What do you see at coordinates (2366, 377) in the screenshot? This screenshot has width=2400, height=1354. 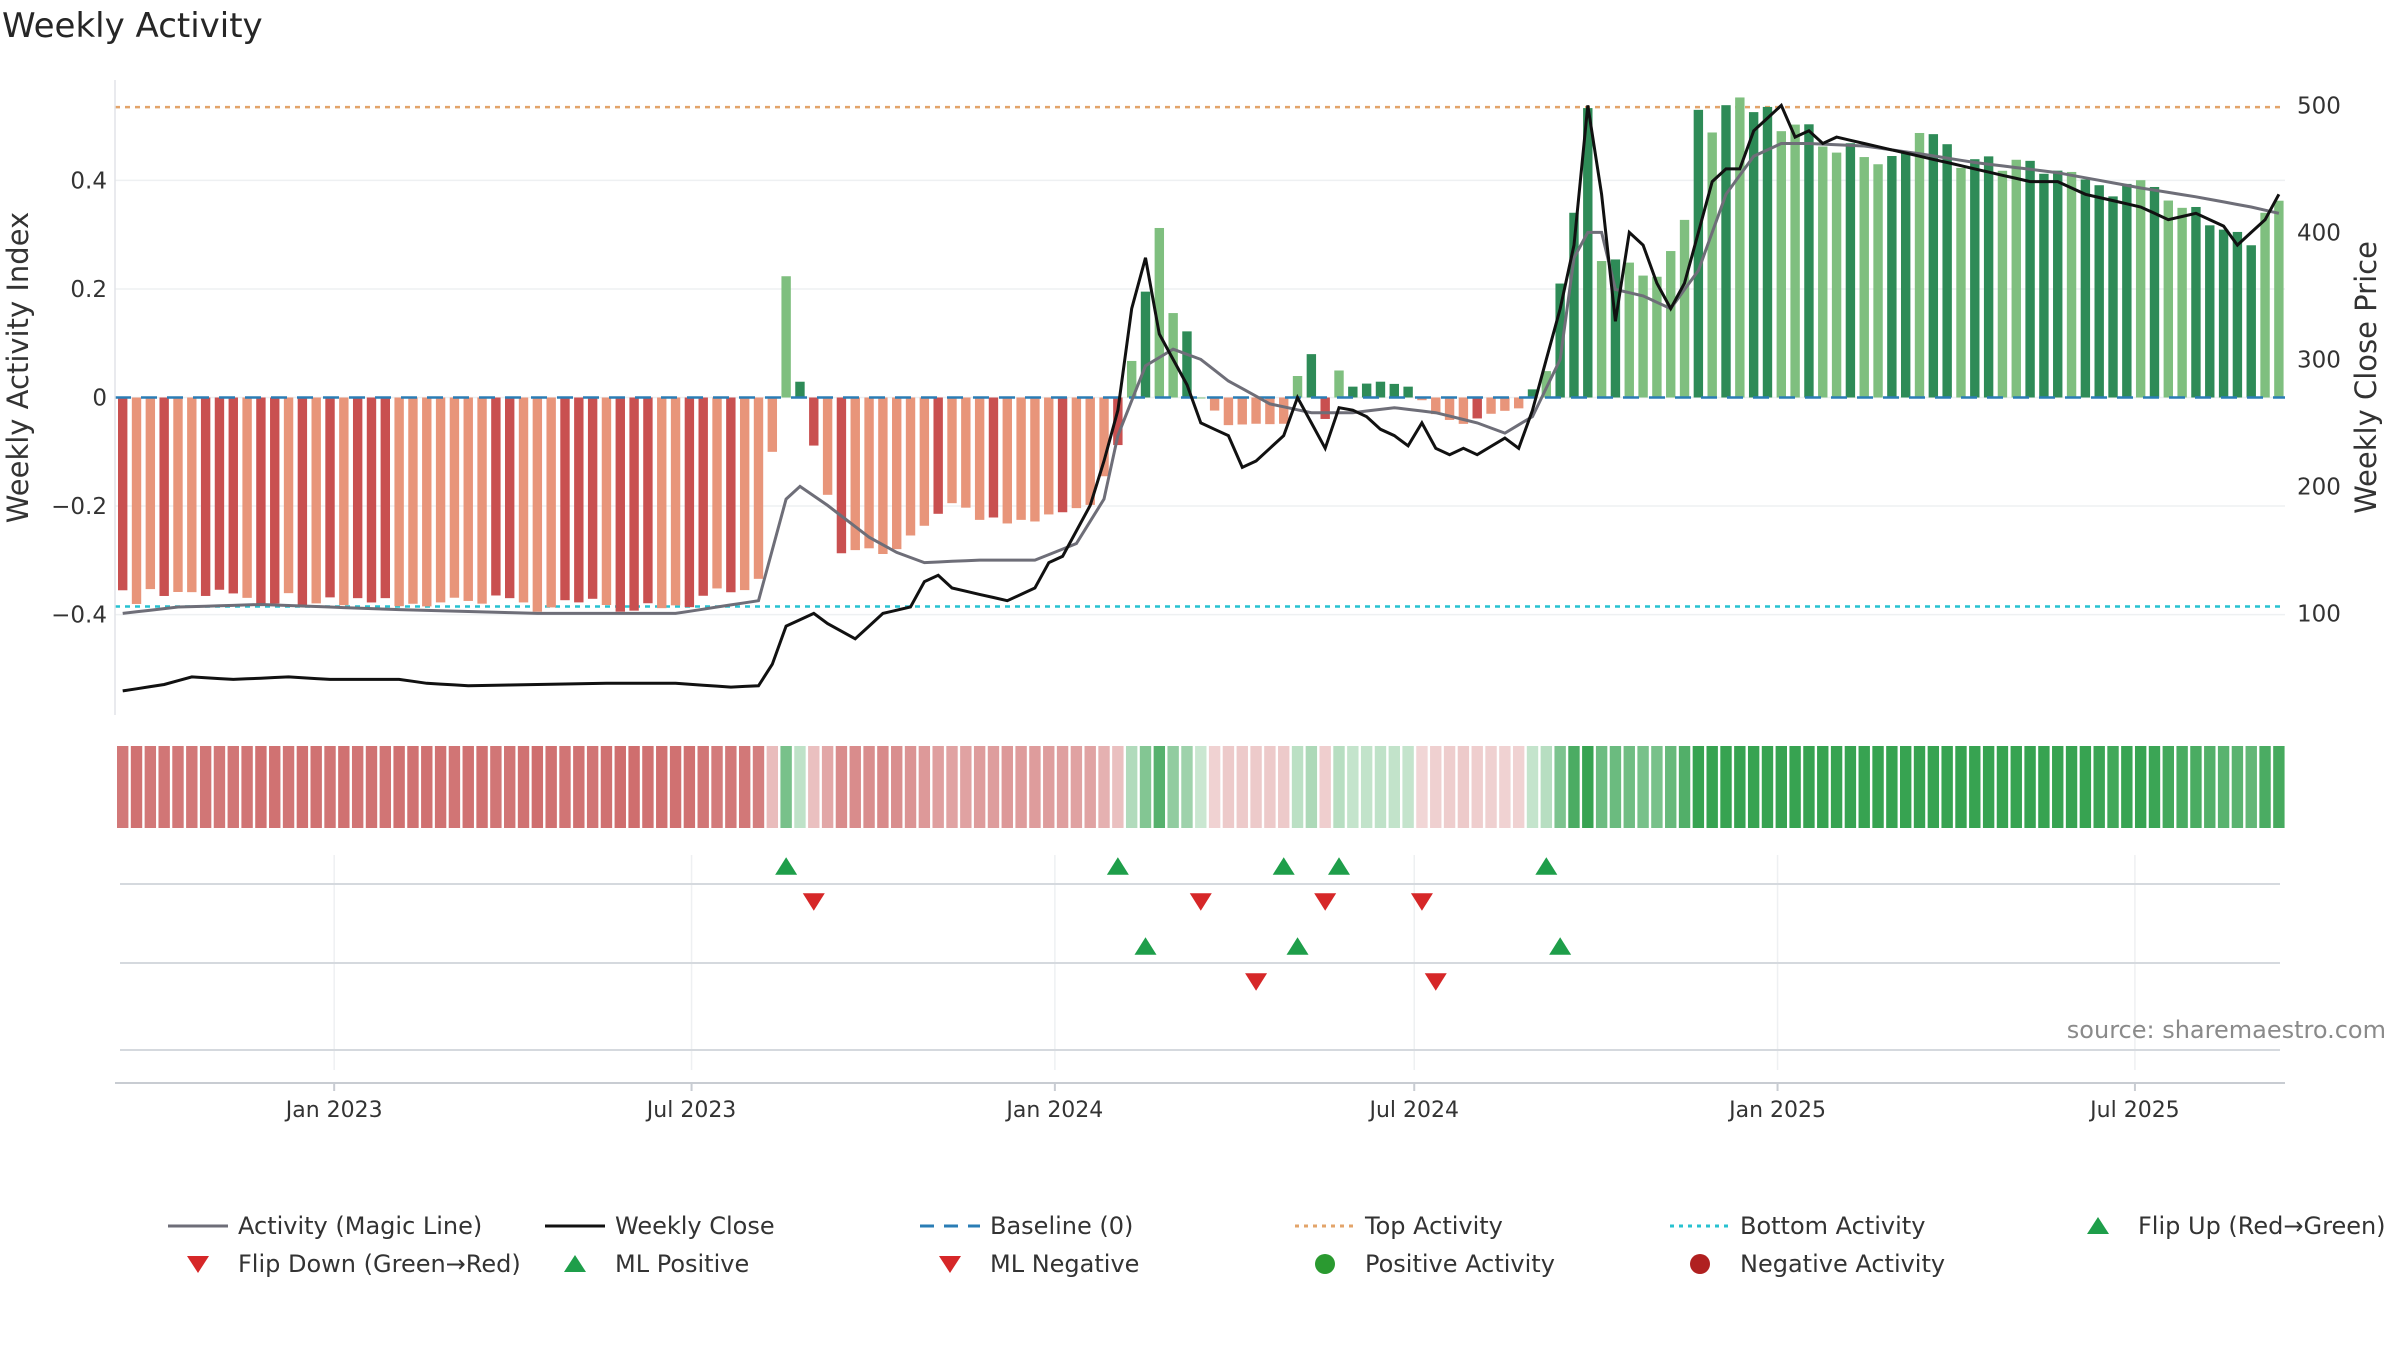 I see `y2-axis-label: Weekly Close Price` at bounding box center [2366, 377].